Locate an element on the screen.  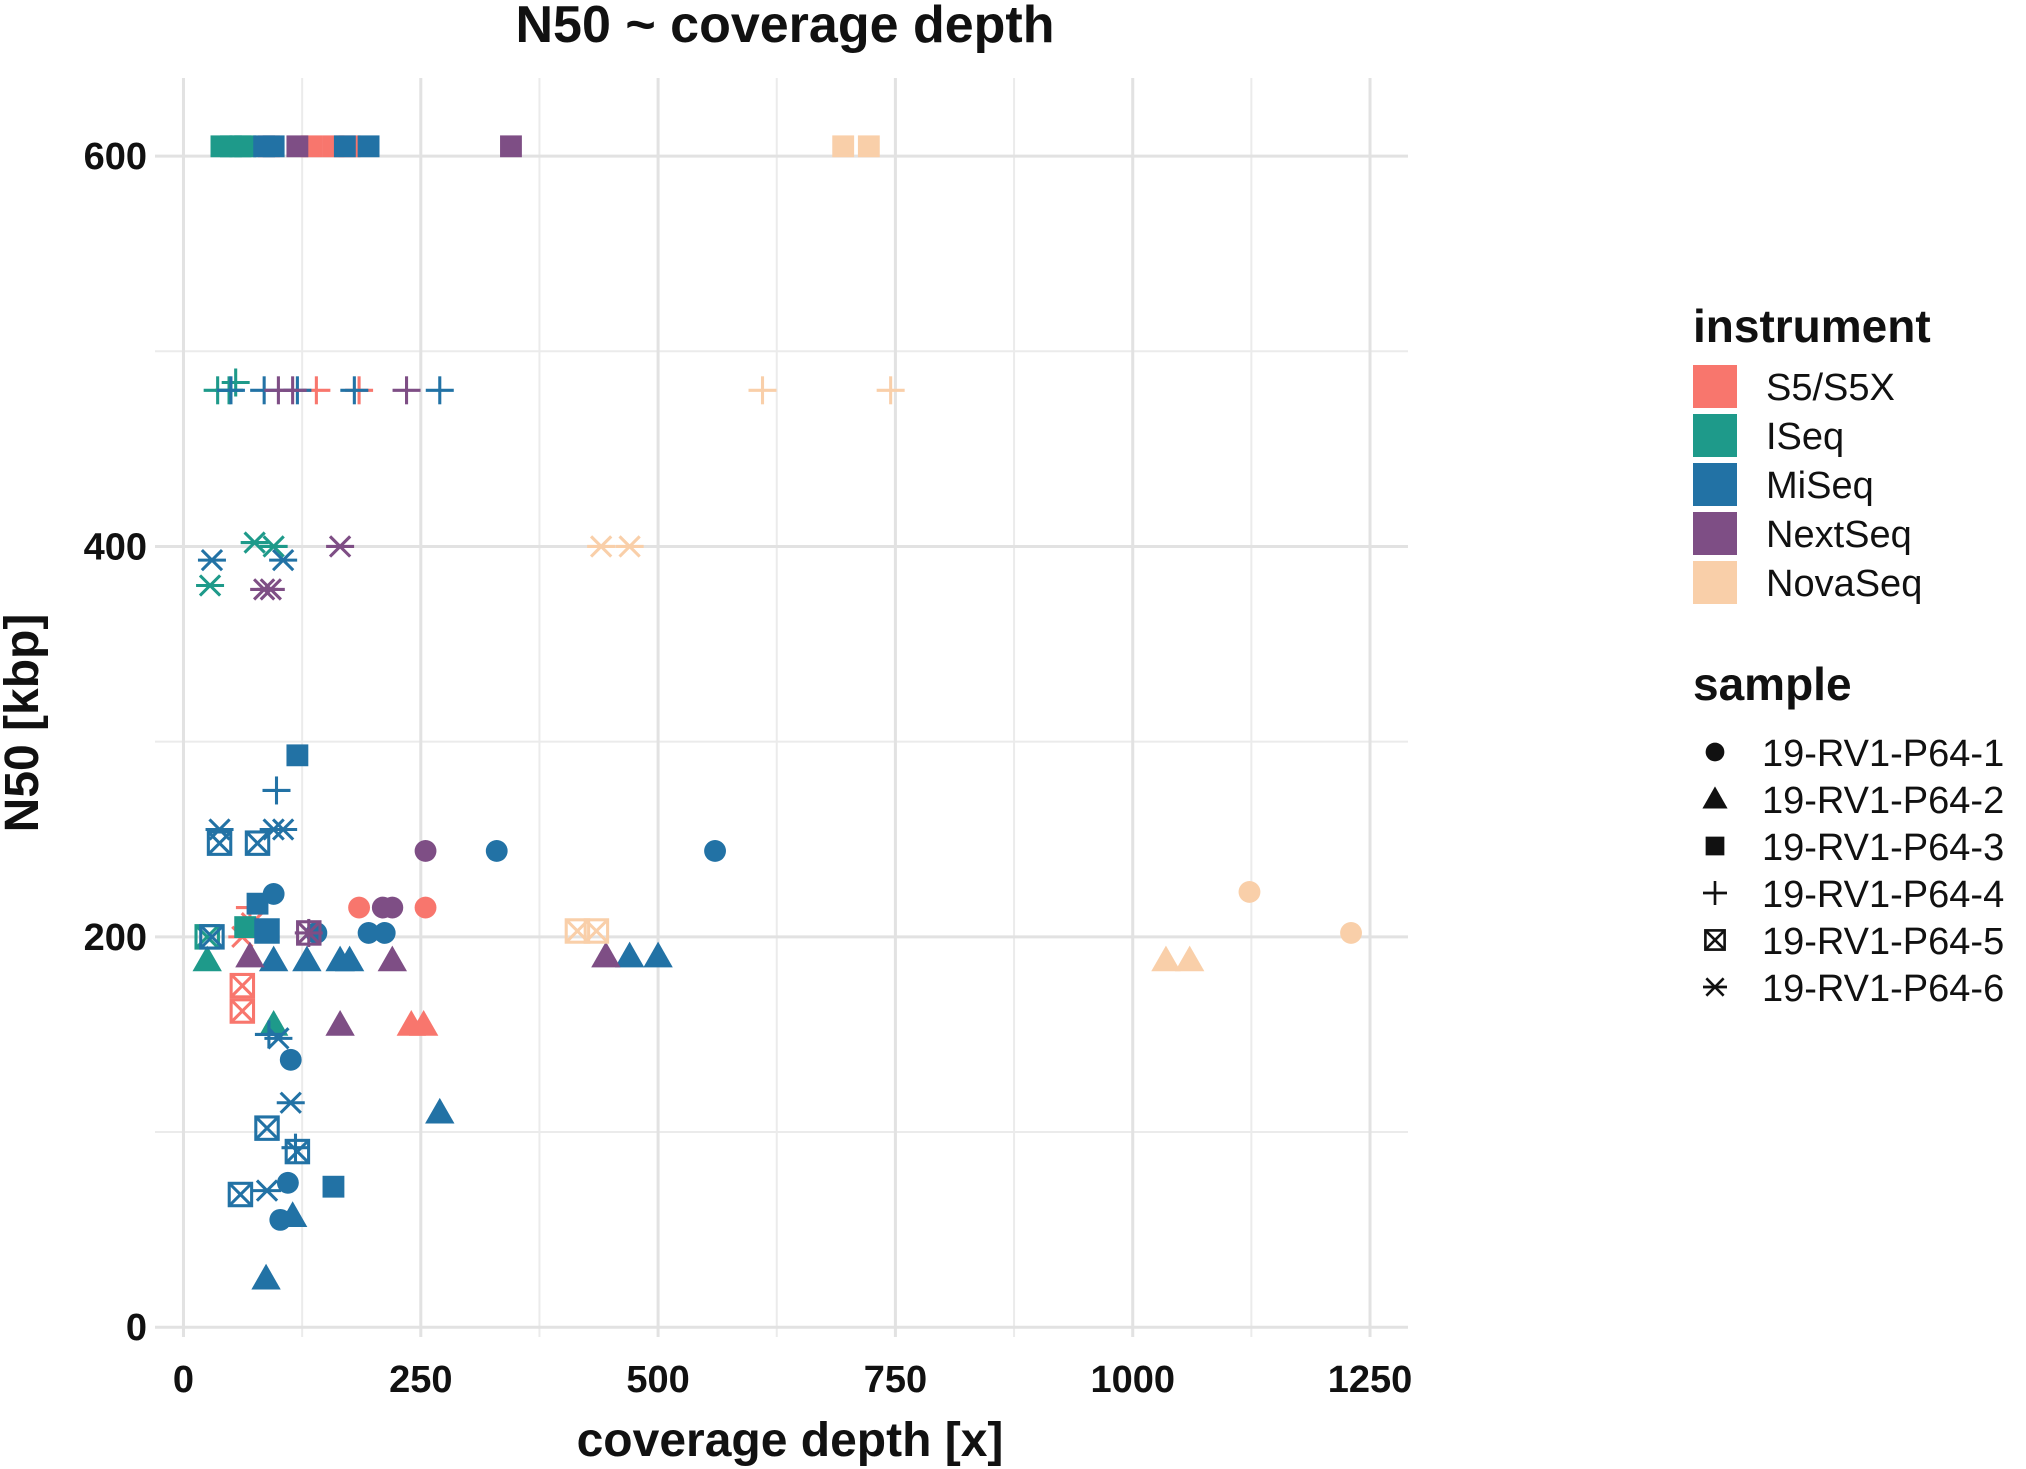
legend-label-sample: 19-RV1-P64-3 is located at coordinates (1883, 848).